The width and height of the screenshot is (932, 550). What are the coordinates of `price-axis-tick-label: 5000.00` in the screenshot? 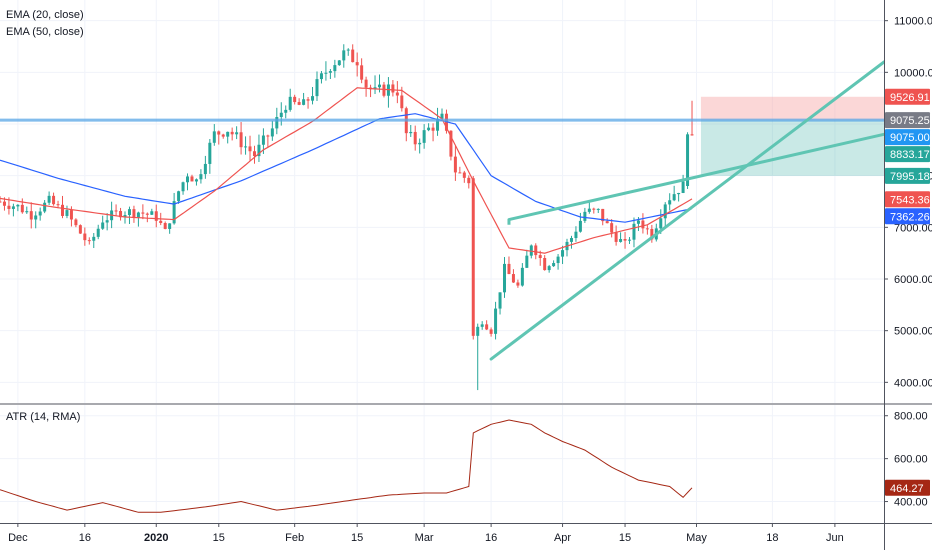 It's located at (913, 332).